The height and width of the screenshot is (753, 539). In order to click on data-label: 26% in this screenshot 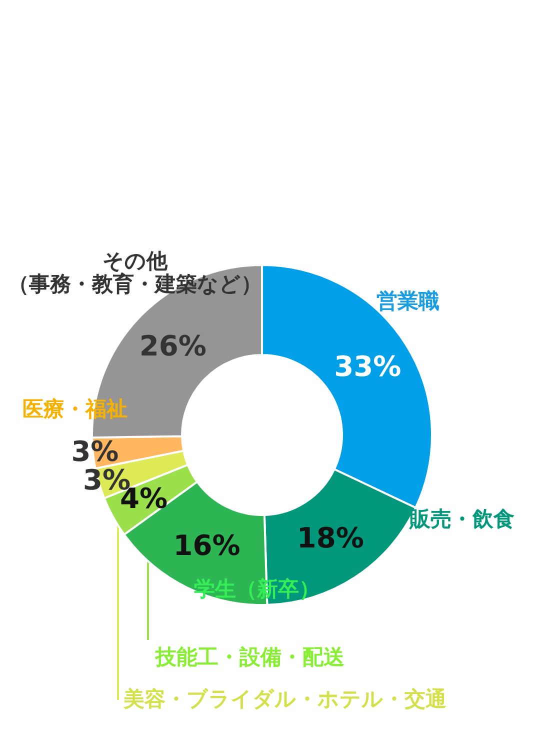, I will do `click(172, 345)`.